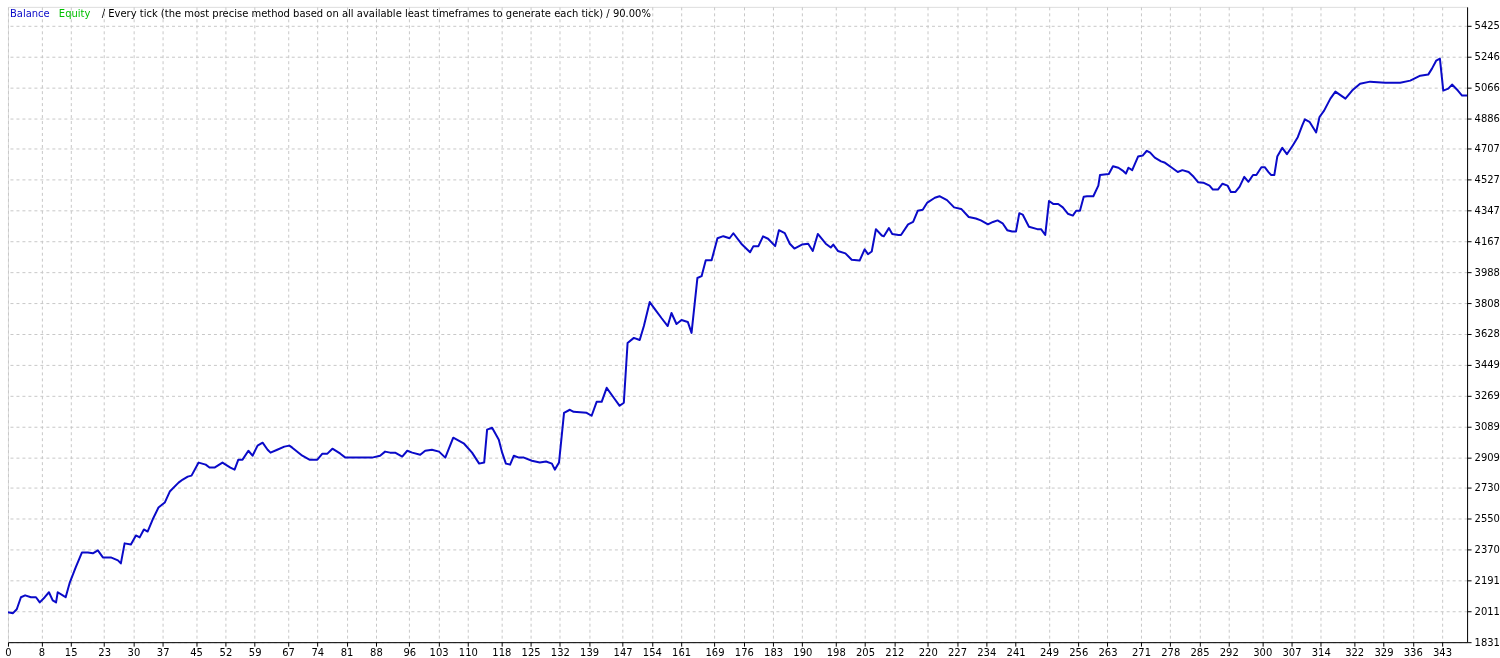 The image size is (1500, 658). I want to click on x-tick-label: 67, so click(288, 652).